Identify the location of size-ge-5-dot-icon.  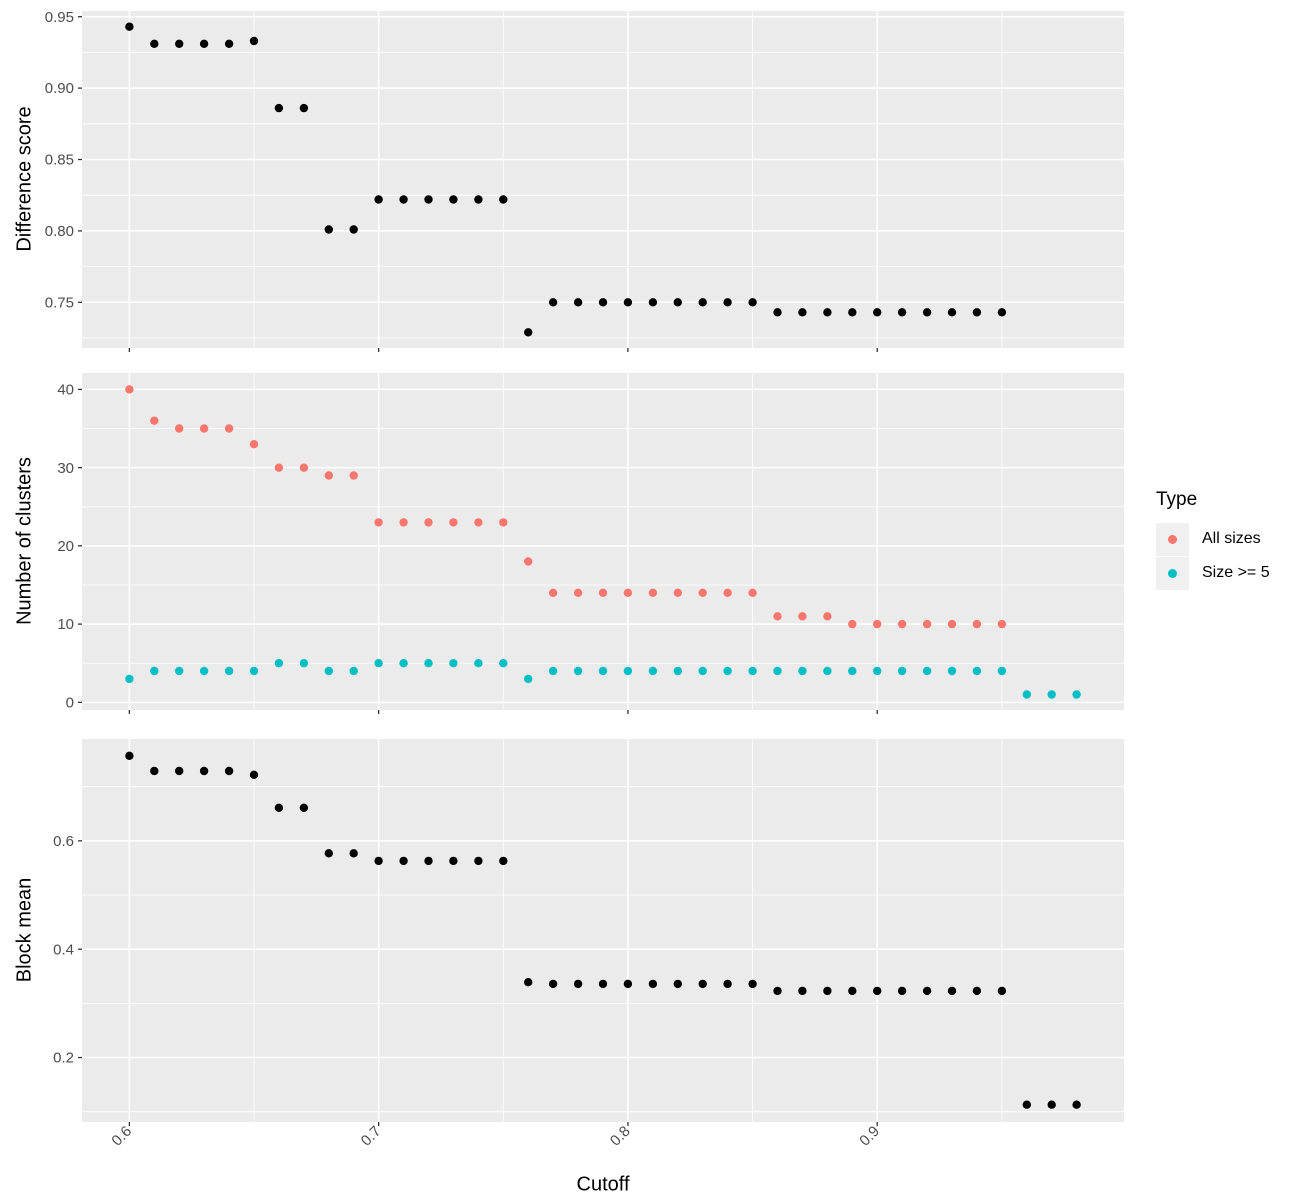
(1172, 573).